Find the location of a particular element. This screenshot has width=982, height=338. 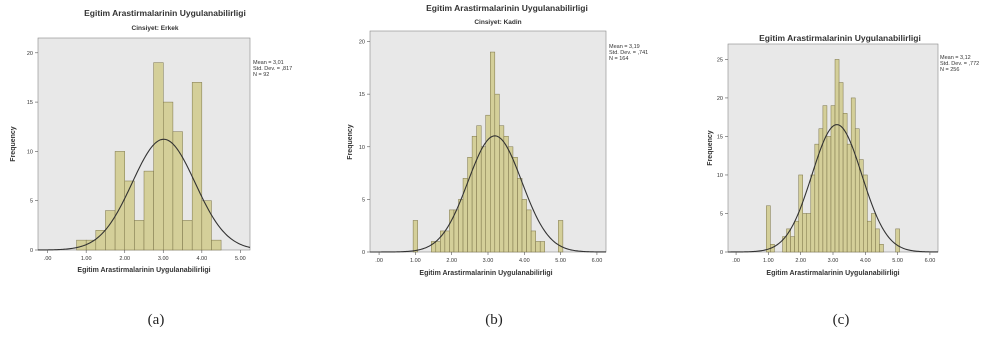

x-ticks: .00 1.00 2.00 3.00 4.00 5.00 6.00 is located at coordinates (488, 258).